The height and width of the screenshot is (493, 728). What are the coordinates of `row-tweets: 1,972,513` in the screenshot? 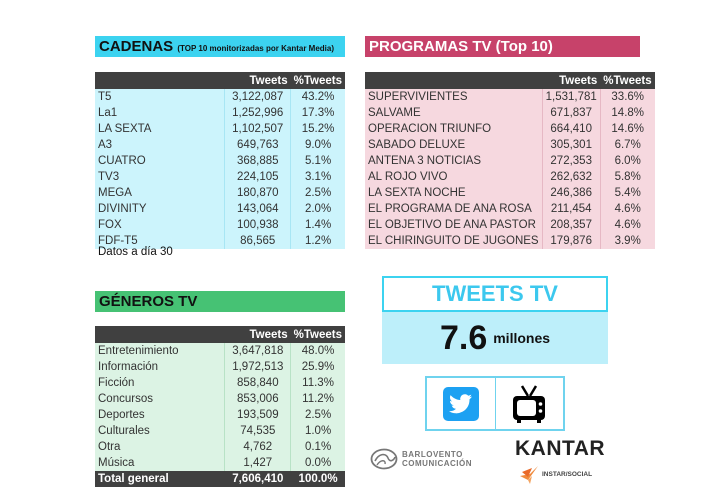 It's located at (257, 367).